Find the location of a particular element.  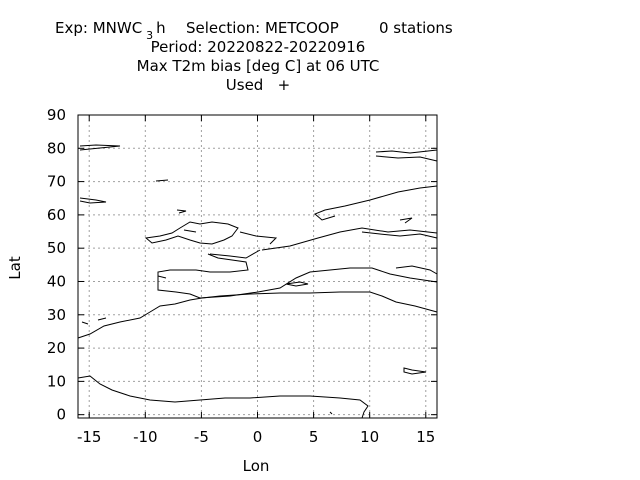

y-tick-label: 20 is located at coordinates (56, 348).